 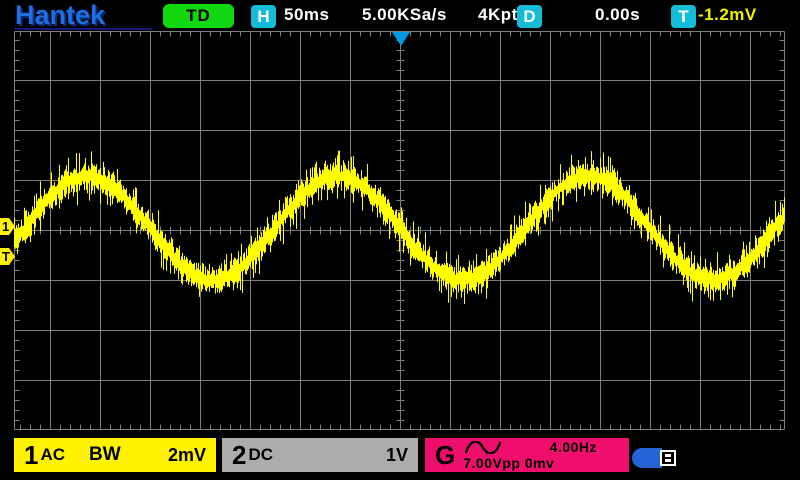 What do you see at coordinates (529, 16) in the screenshot?
I see `delay-badge-icon: D` at bounding box center [529, 16].